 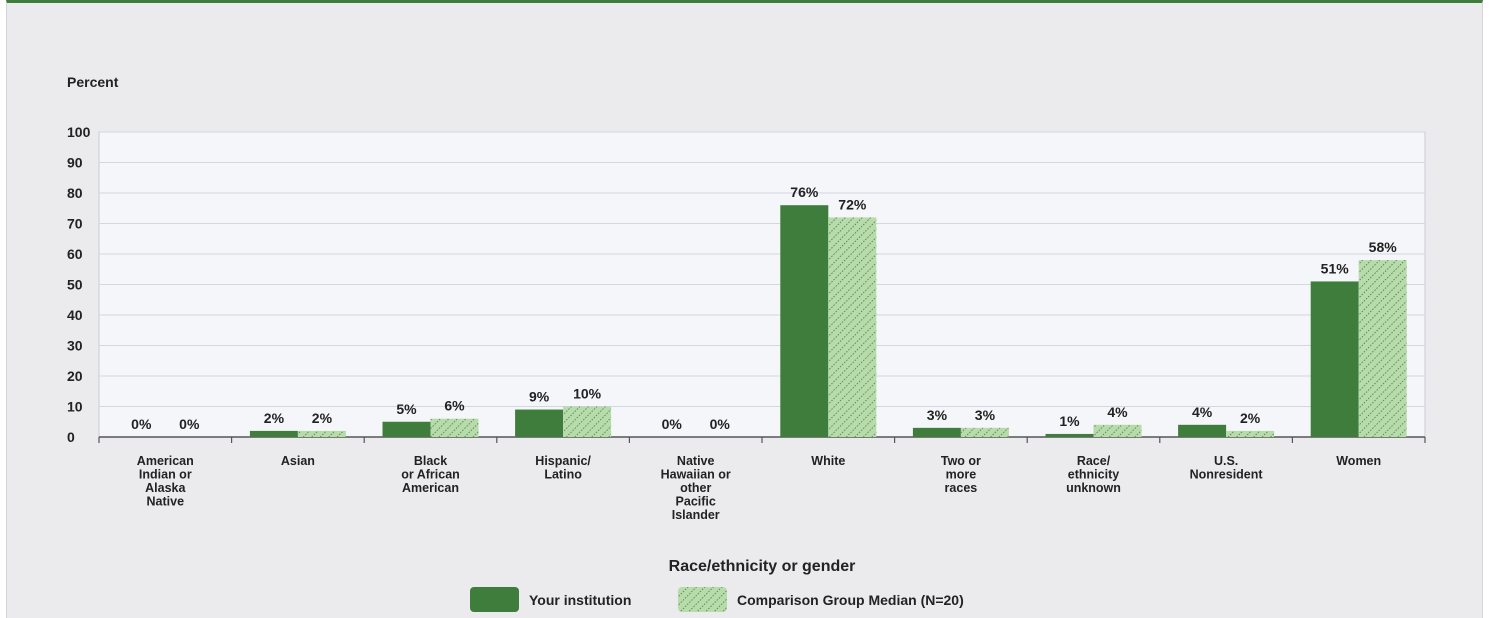 What do you see at coordinates (165, 481) in the screenshot?
I see `x-tick-label: American Indian or Alaska Native` at bounding box center [165, 481].